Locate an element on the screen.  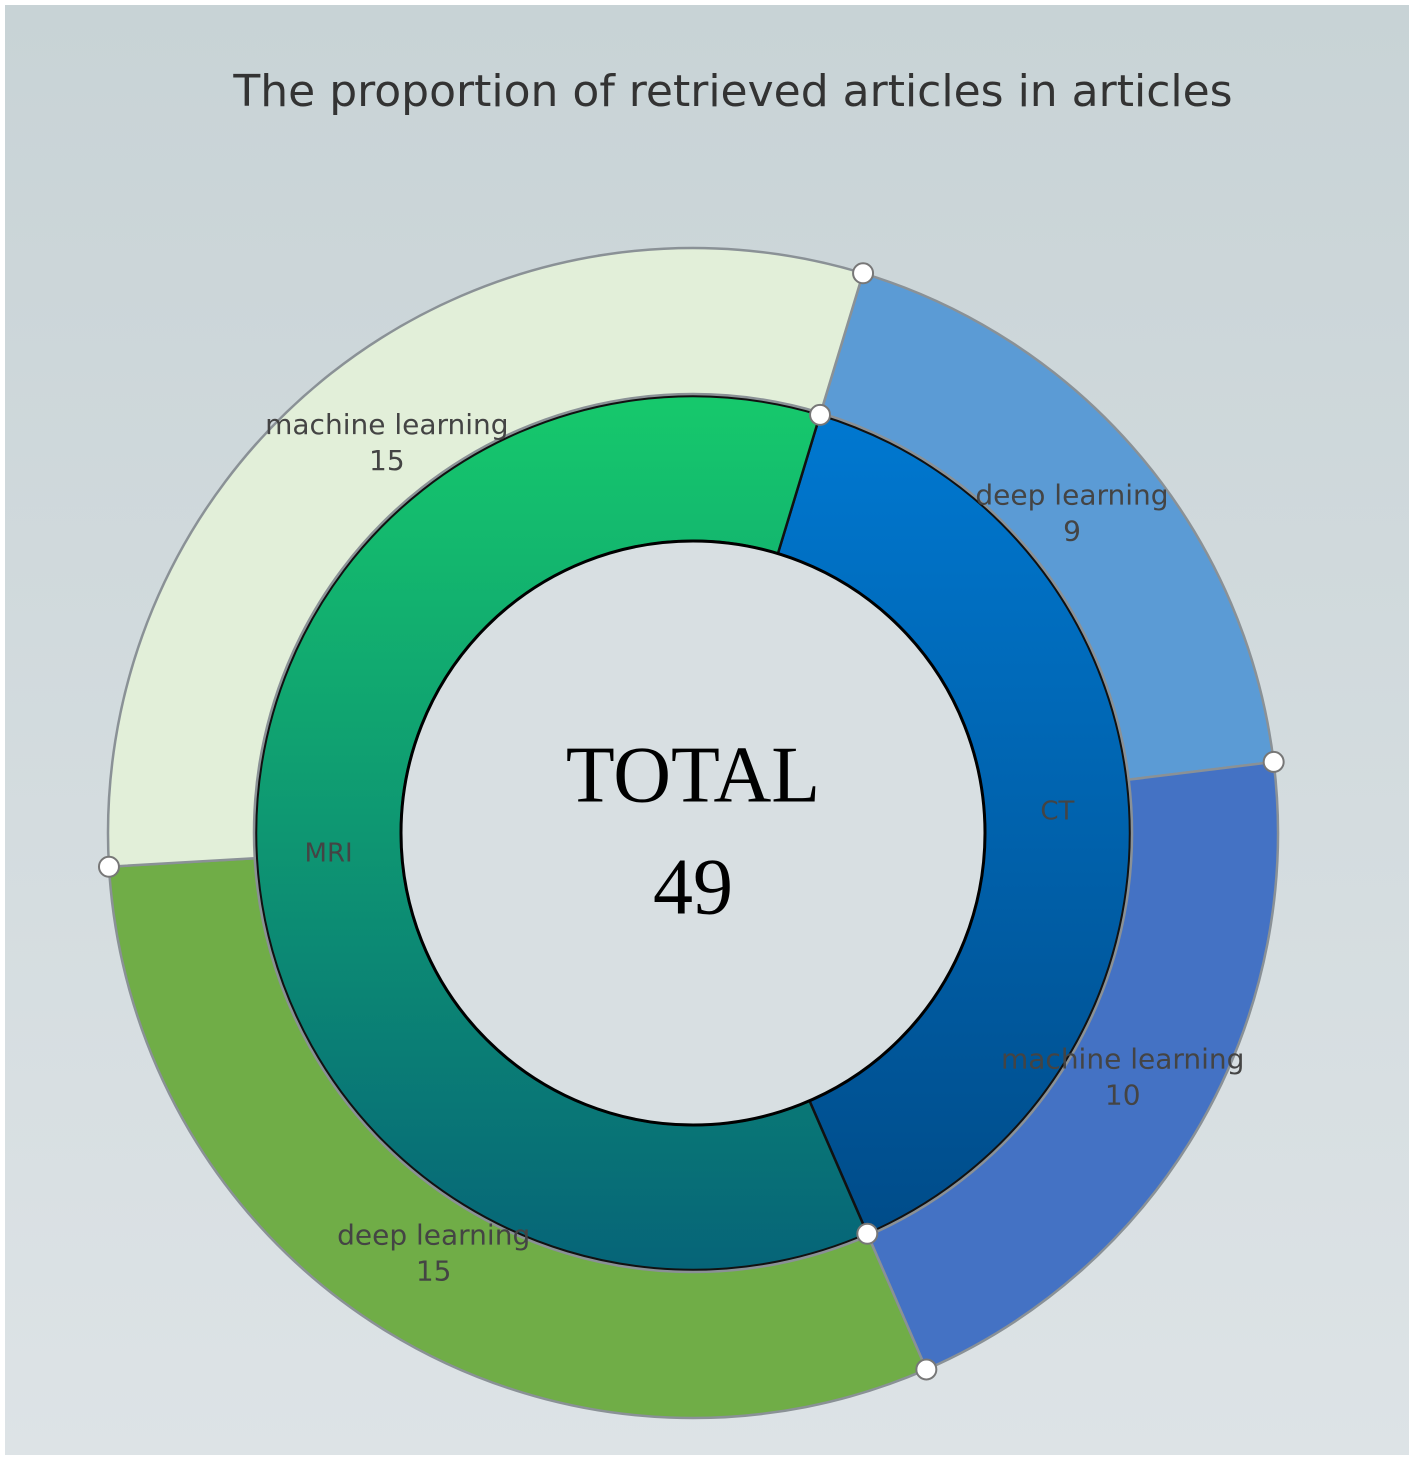
outer-label-value: 10 is located at coordinates (1123, 1095).